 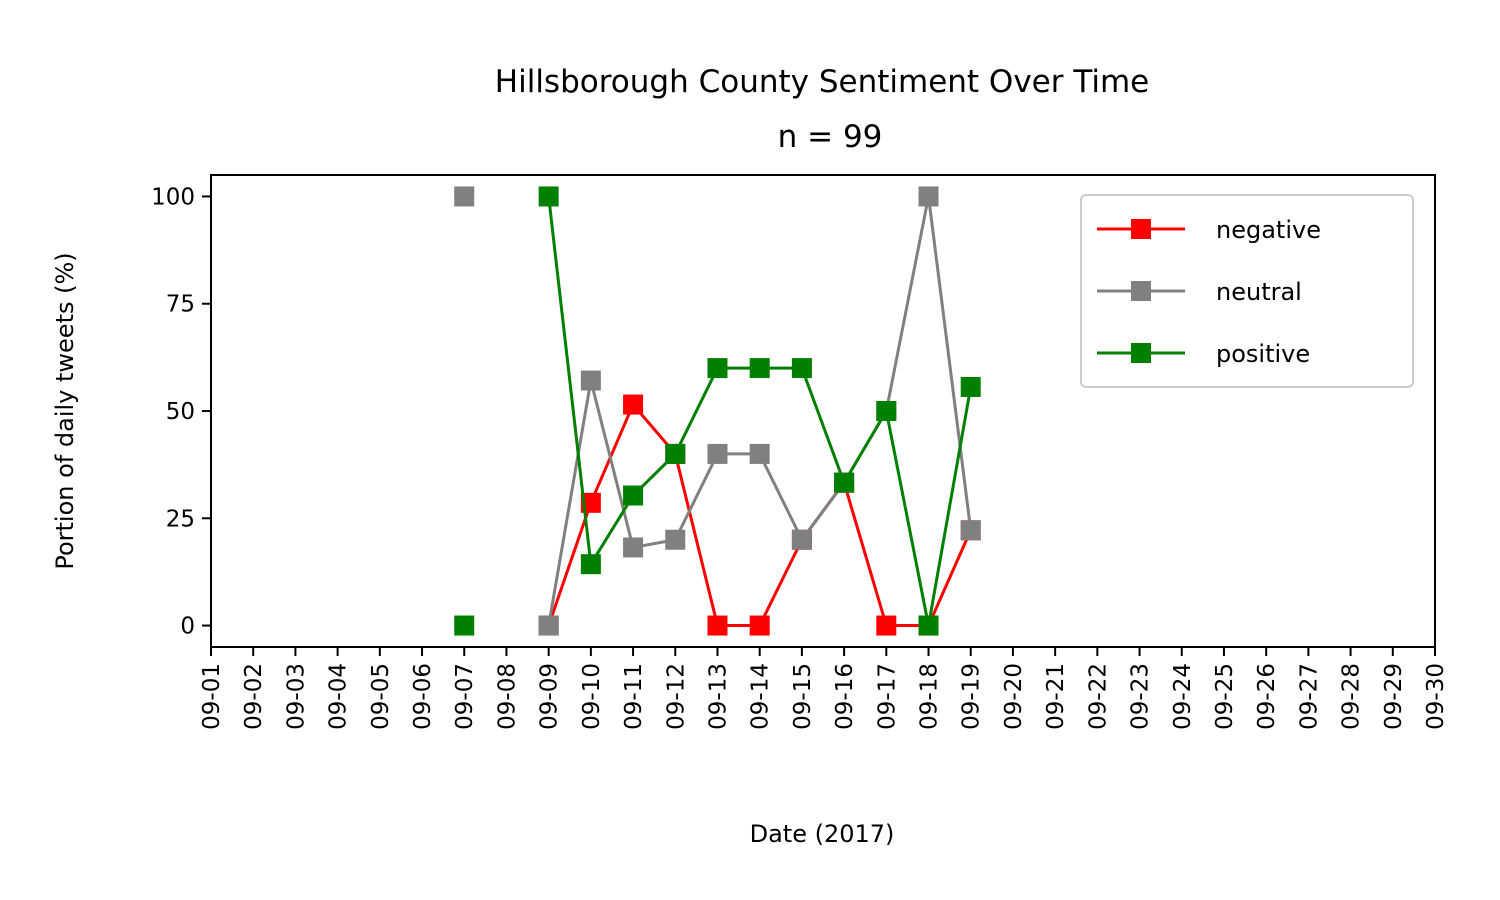 What do you see at coordinates (212, 696) in the screenshot?
I see `x-tick-label: 09-01` at bounding box center [212, 696].